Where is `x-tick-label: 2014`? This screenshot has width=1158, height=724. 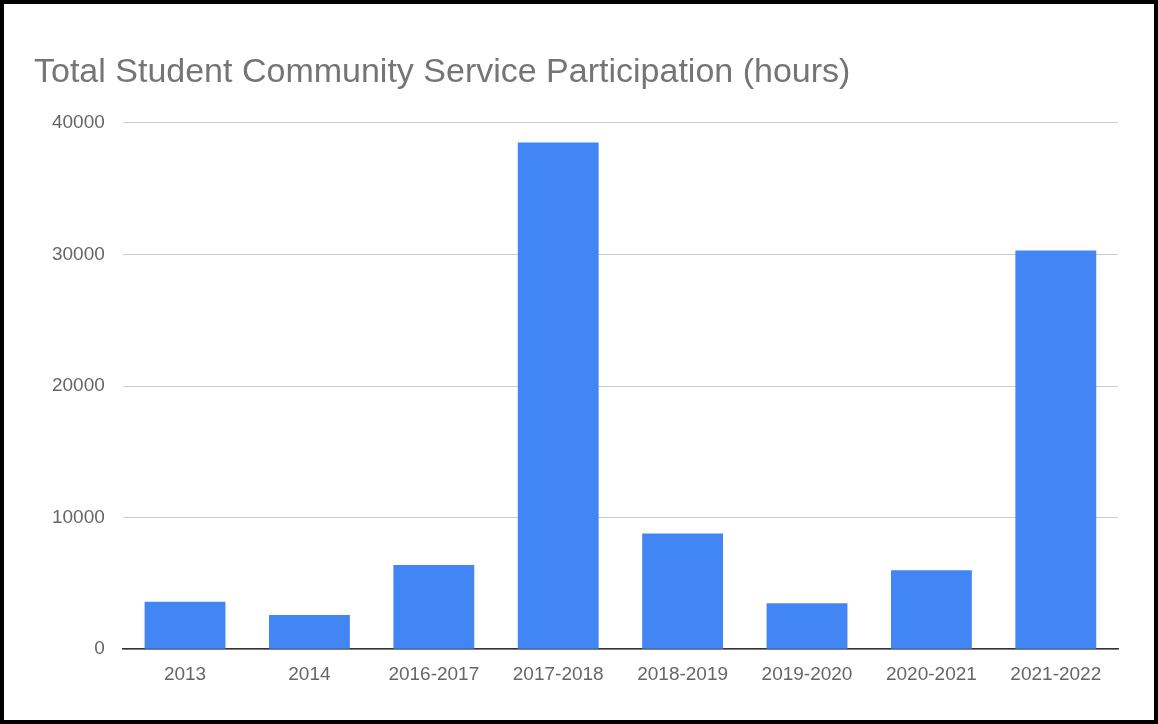 x-tick-label: 2014 is located at coordinates (309, 673).